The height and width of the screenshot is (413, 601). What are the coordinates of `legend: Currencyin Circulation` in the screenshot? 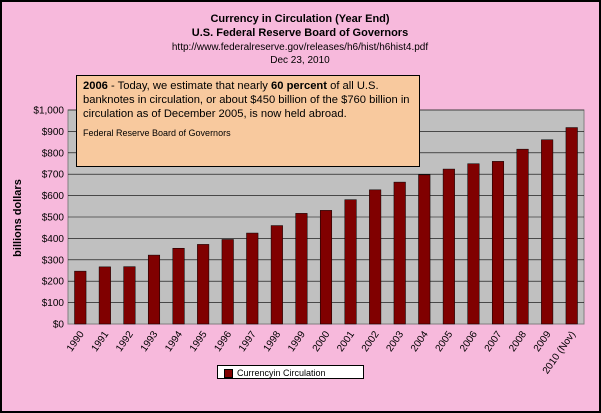 It's located at (290, 372).